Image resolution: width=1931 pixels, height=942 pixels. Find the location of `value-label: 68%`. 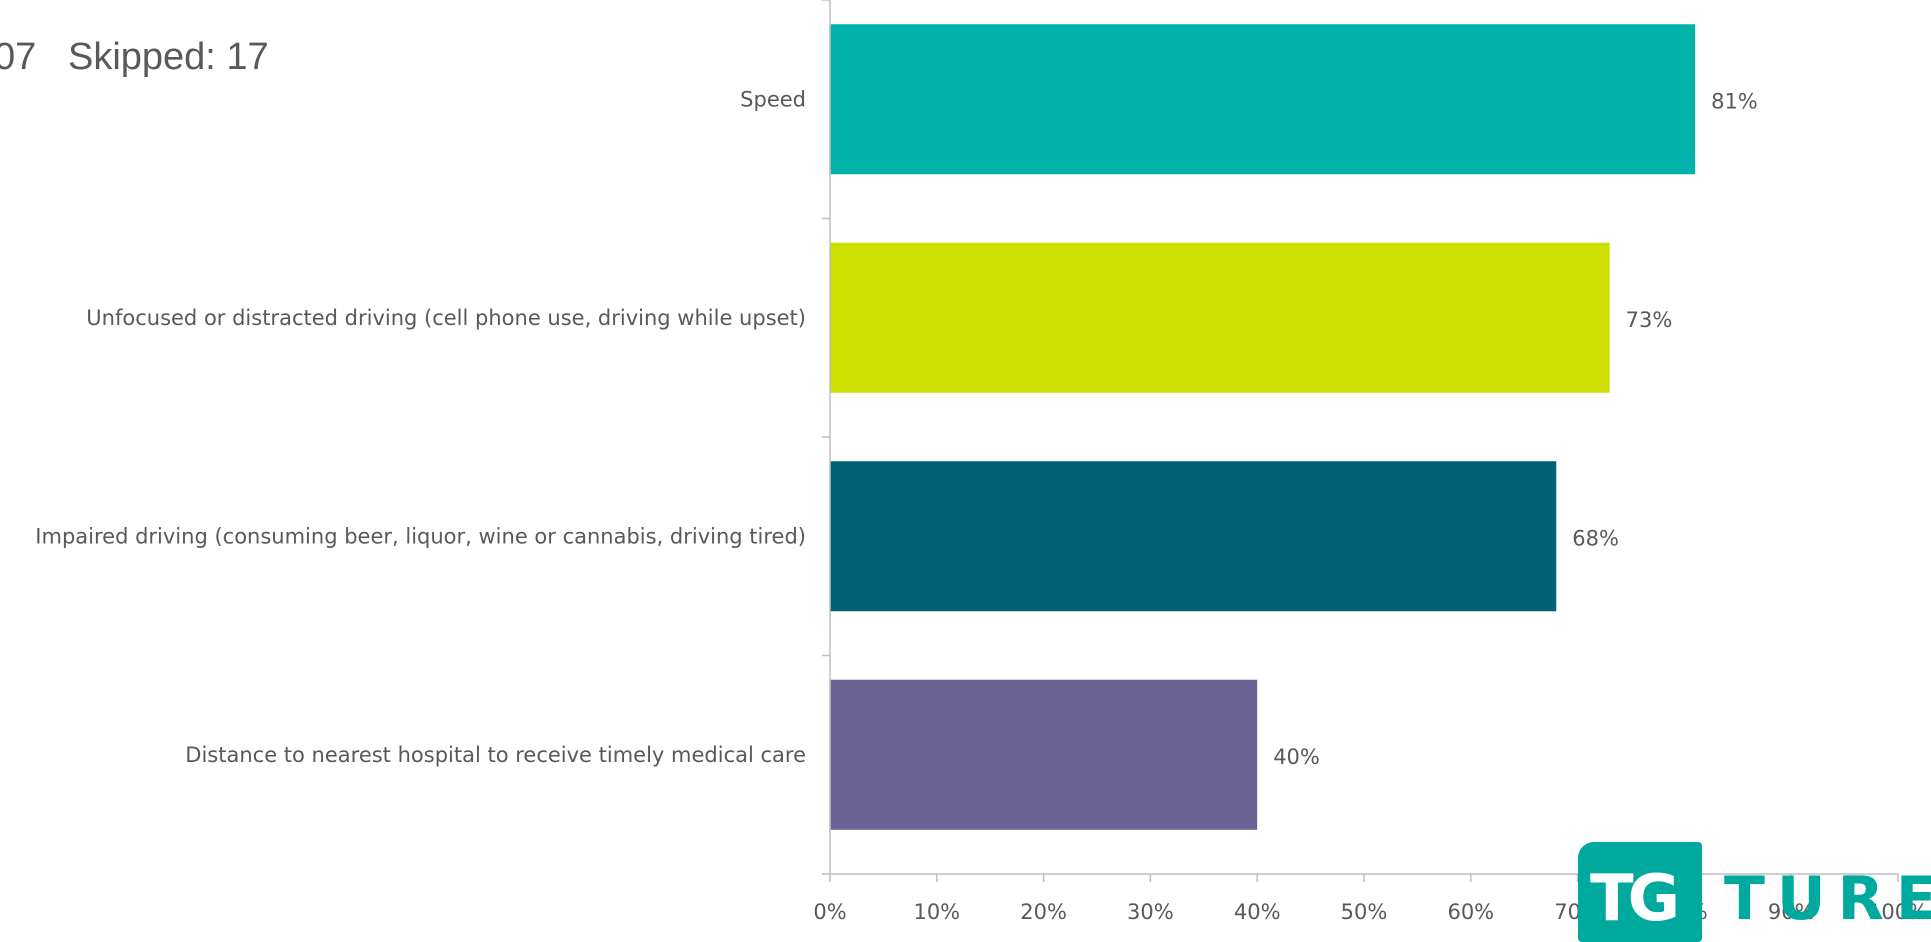

value-label: 68% is located at coordinates (1595, 538).